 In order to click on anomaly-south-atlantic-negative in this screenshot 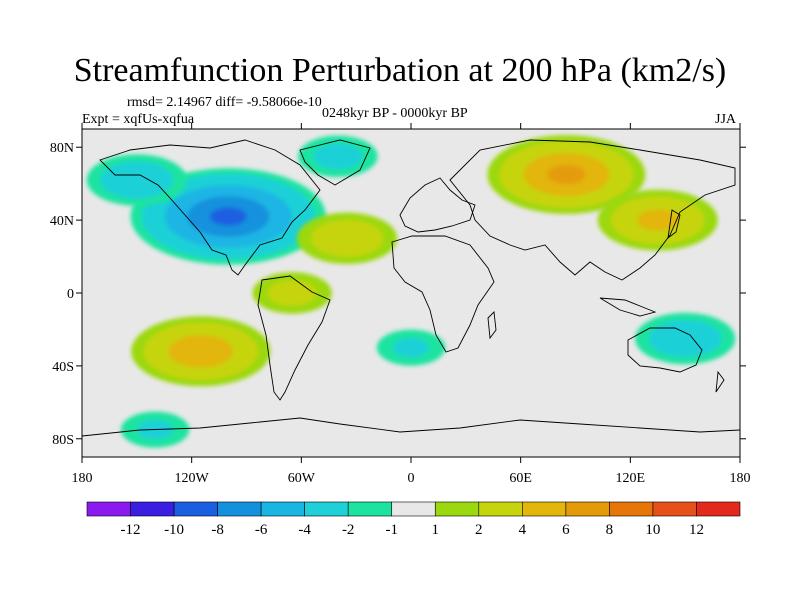, I will do `click(411, 347)`.